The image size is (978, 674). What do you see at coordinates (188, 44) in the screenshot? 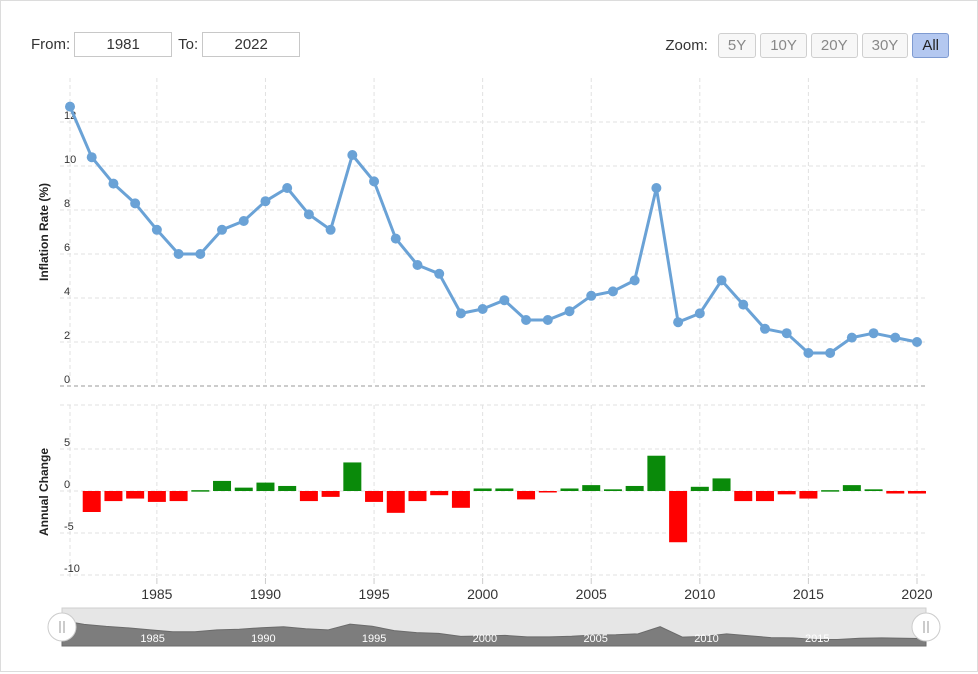
I see `to-label: To:` at bounding box center [188, 44].